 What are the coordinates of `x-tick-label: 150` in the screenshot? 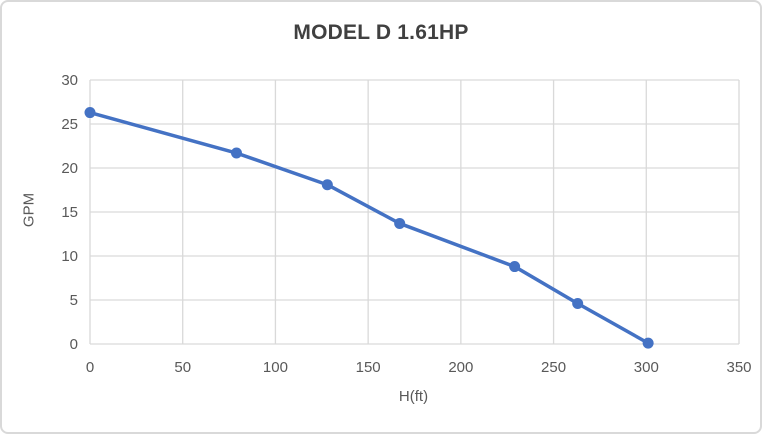 It's located at (368, 367).